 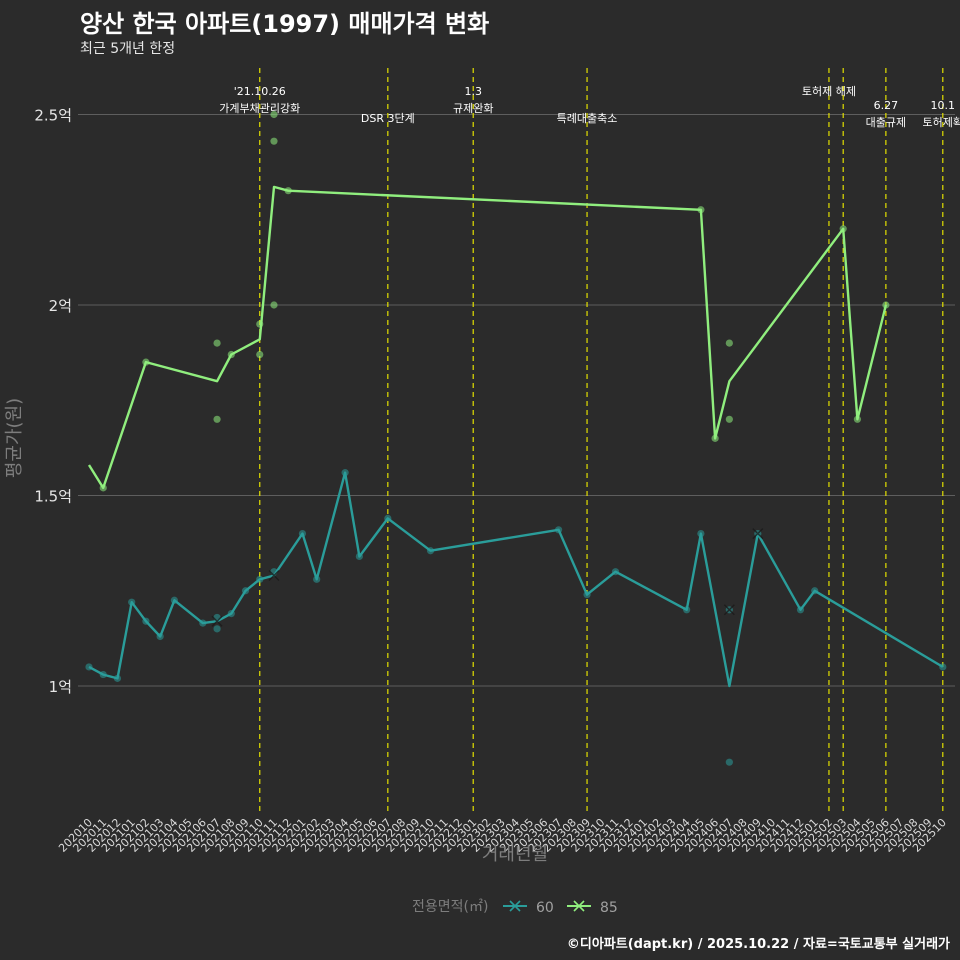 I want to click on event-label: 6.27, so click(x=886, y=105).